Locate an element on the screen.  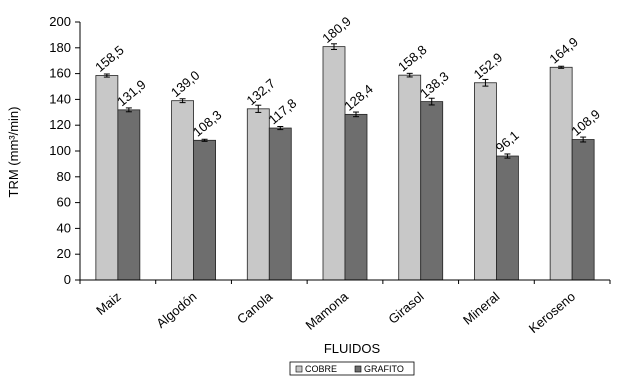
legend-box is located at coordinates (352, 368).